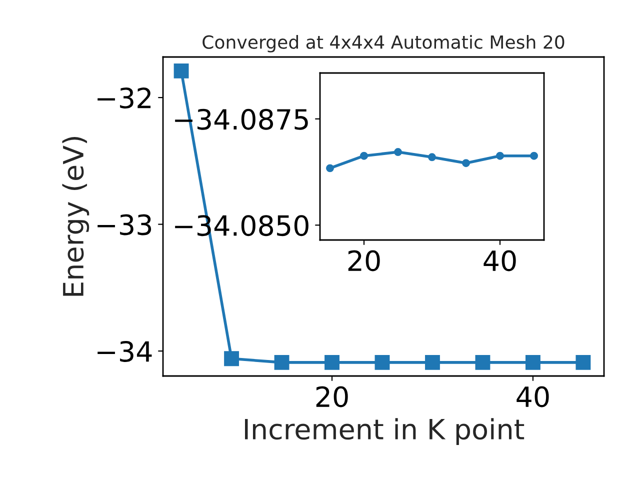  What do you see at coordinates (383, 43) in the screenshot?
I see `chart-title: Converged at 4x4x4 Automatic Mesh 20` at bounding box center [383, 43].